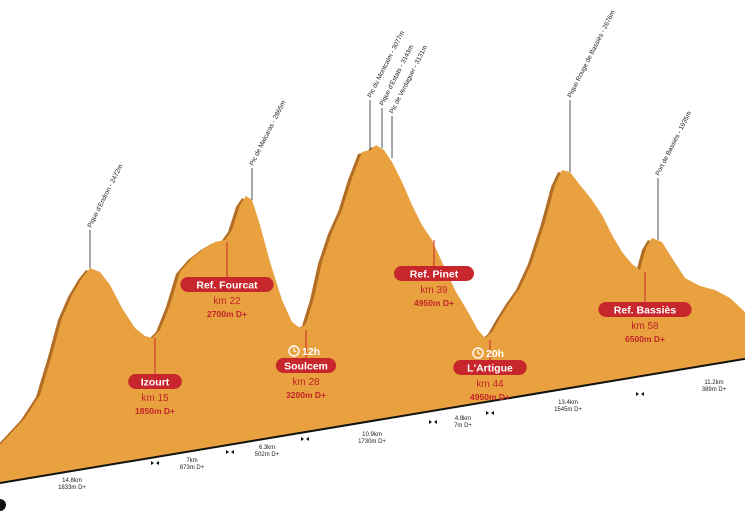 This screenshot has width=745, height=530. Describe the element at coordinates (227, 314) in the screenshot. I see `checkpoint-elevation-gain: 2700m D+` at that location.